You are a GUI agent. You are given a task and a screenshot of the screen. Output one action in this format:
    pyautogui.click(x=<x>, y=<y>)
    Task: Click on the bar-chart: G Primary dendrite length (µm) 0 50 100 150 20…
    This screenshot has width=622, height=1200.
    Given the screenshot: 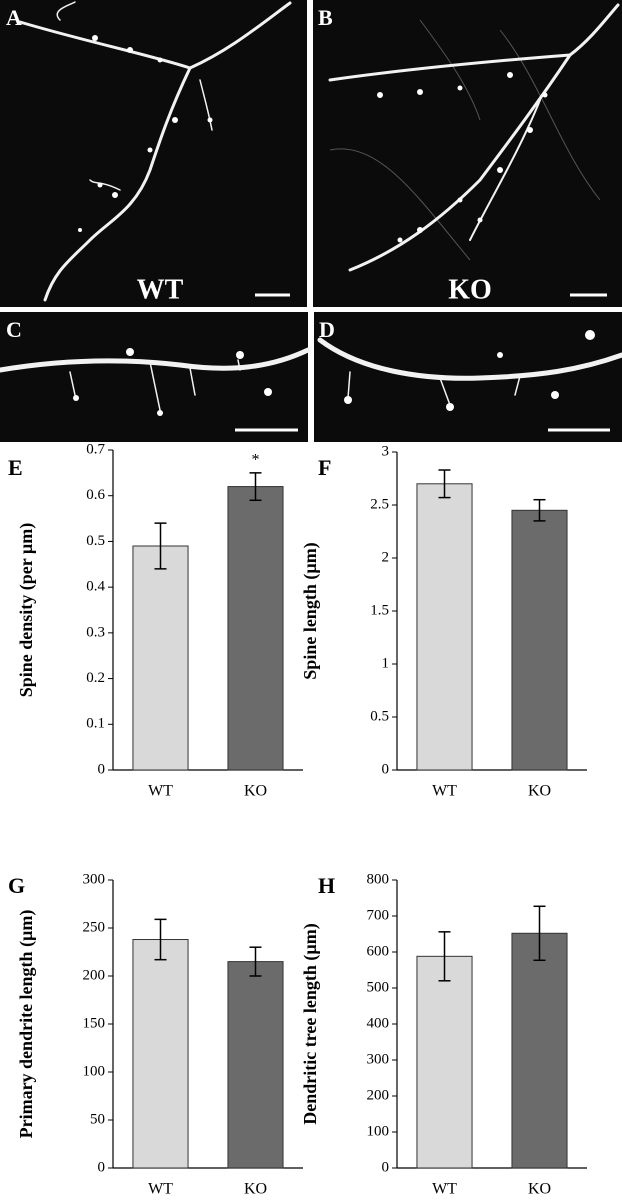 What is the action you would take?
    pyautogui.click(x=155, y=1034)
    